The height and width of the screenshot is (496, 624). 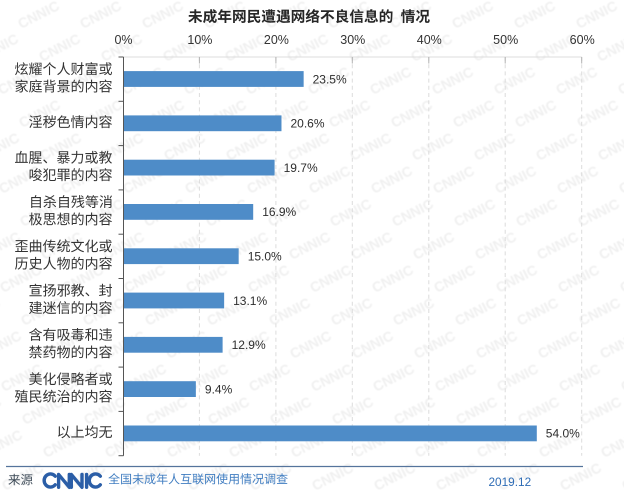 What do you see at coordinates (330, 79) in the screenshot?
I see `svg-text: 23.5%` at bounding box center [330, 79].